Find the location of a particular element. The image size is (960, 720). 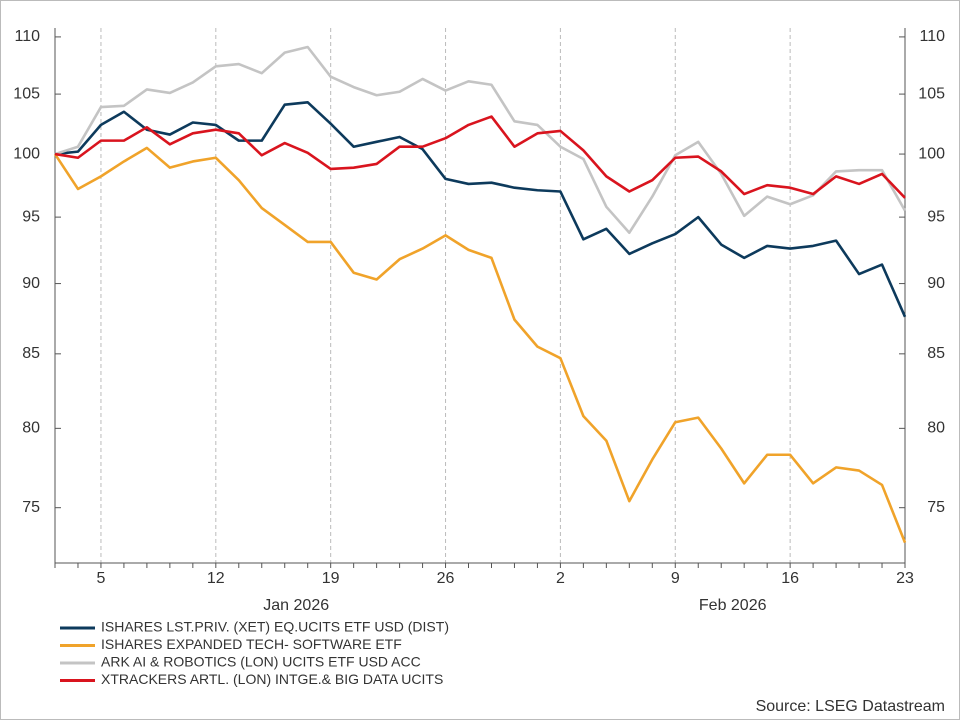

source: Source: LSEG Datastream is located at coordinates (850, 706).